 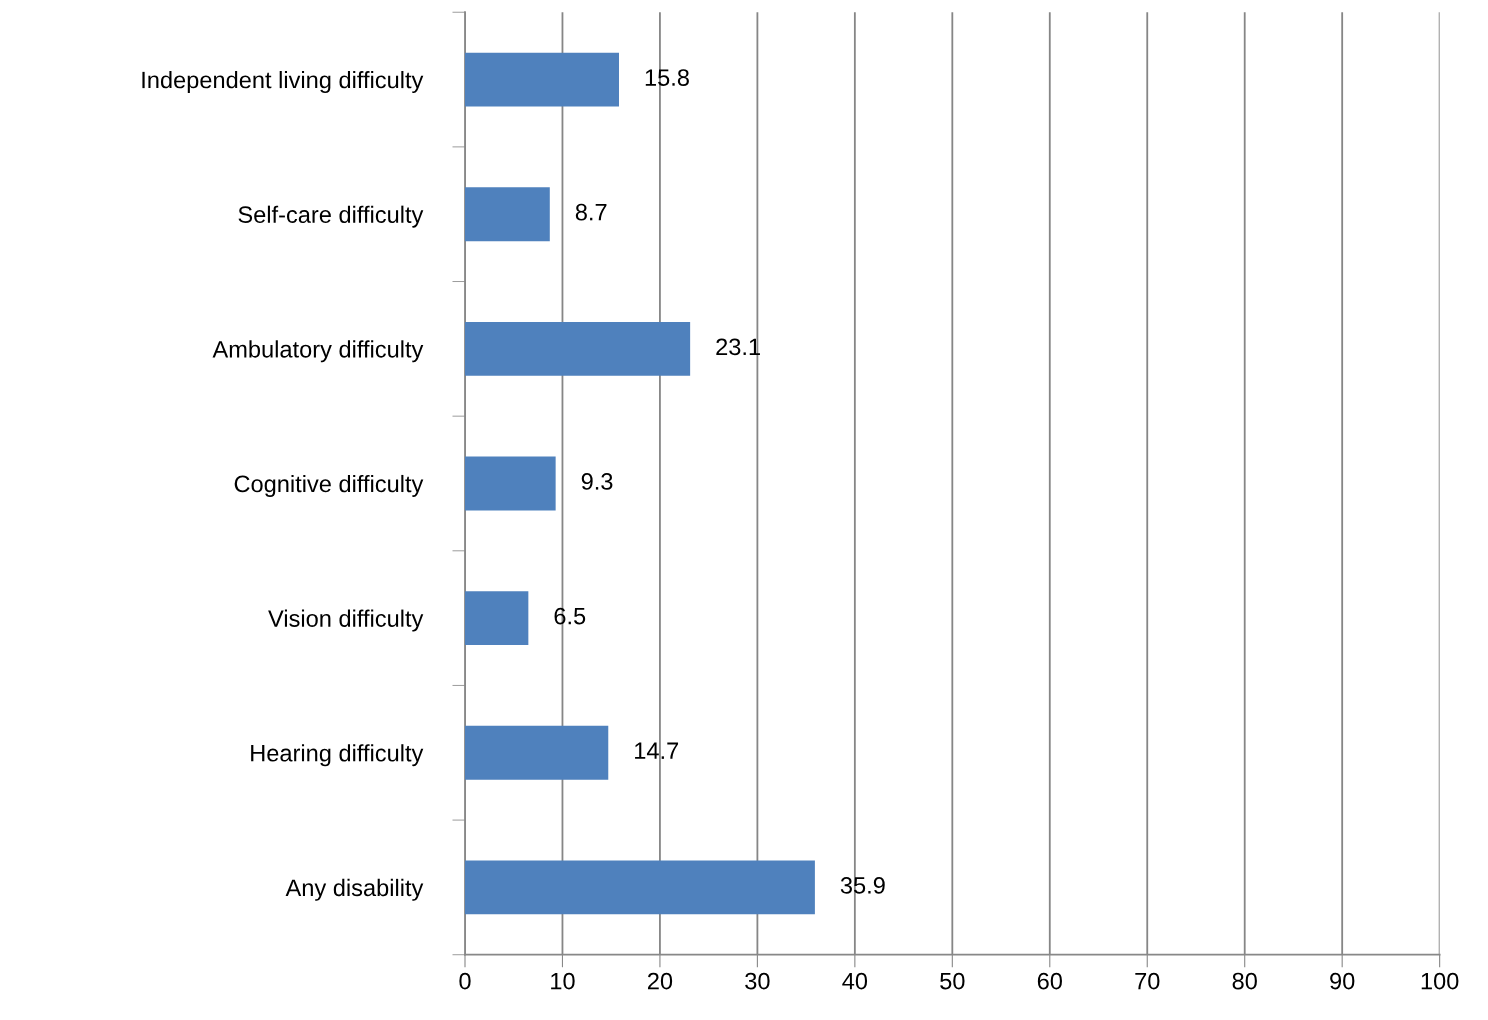 I want to click on y-tick-label: Any disability, so click(x=354, y=889).